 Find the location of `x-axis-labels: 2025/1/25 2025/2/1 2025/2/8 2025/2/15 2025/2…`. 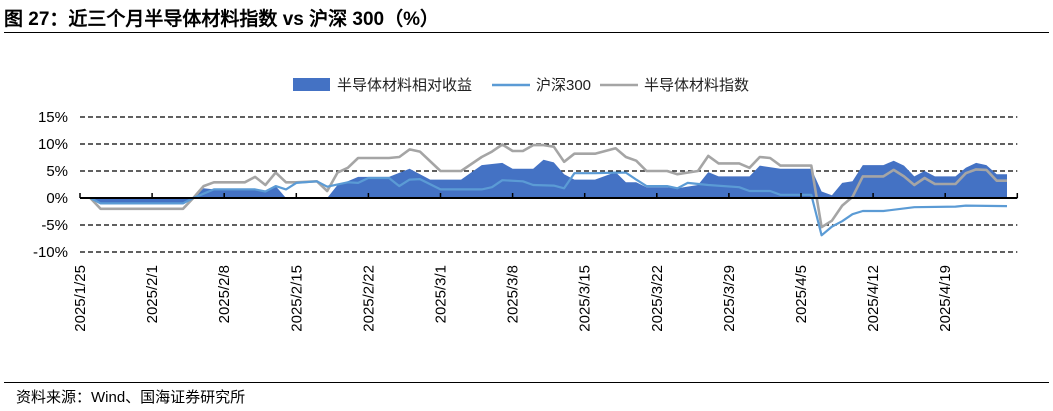

x-axis-labels: 2025/1/25 2025/2/1 2025/2/8 2025/2/15 2025/2… is located at coordinates (513, 298).